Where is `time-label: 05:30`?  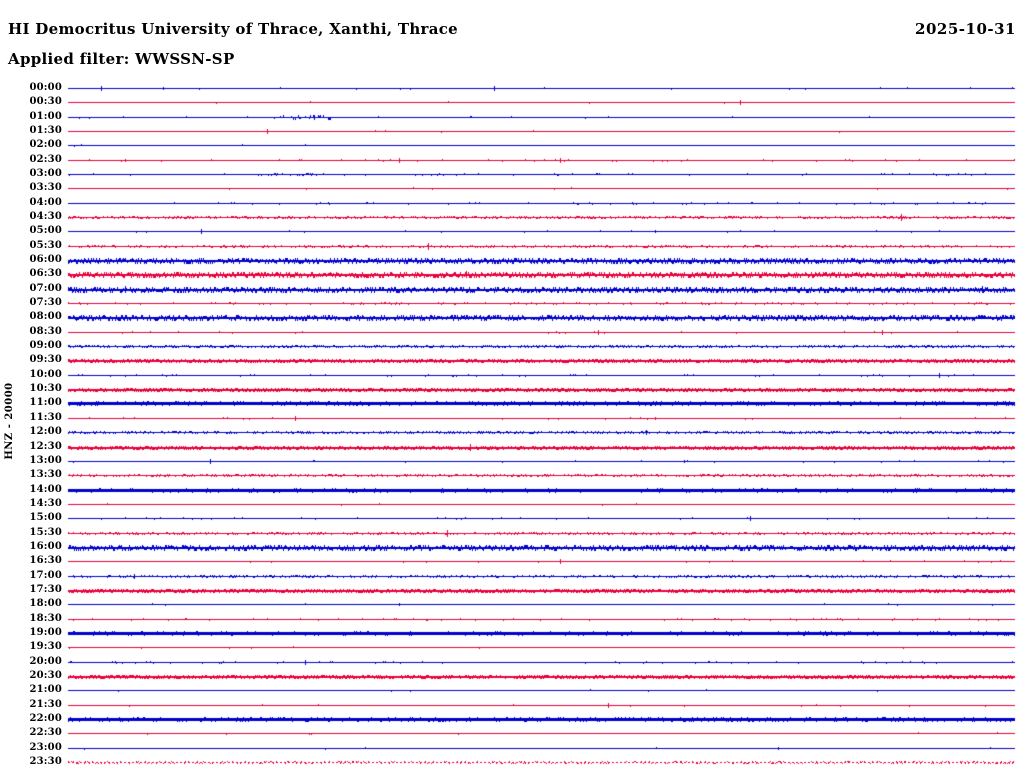
time-label: 05:30 is located at coordinates (45, 245).